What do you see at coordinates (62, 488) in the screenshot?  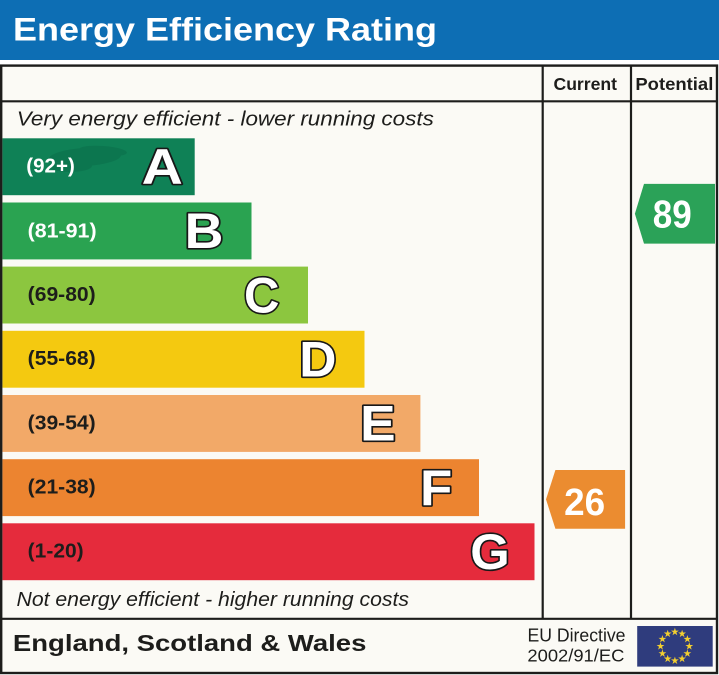 I see `svg-text: (21-38)` at bounding box center [62, 488].